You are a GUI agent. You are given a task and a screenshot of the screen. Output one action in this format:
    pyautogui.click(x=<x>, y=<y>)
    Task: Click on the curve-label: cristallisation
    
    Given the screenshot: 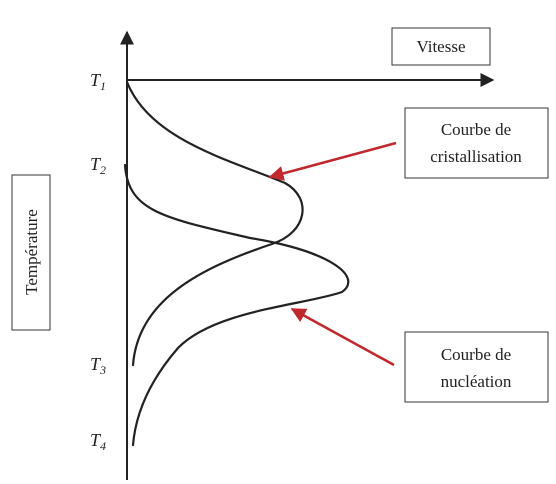 What is the action you would take?
    pyautogui.click(x=476, y=156)
    